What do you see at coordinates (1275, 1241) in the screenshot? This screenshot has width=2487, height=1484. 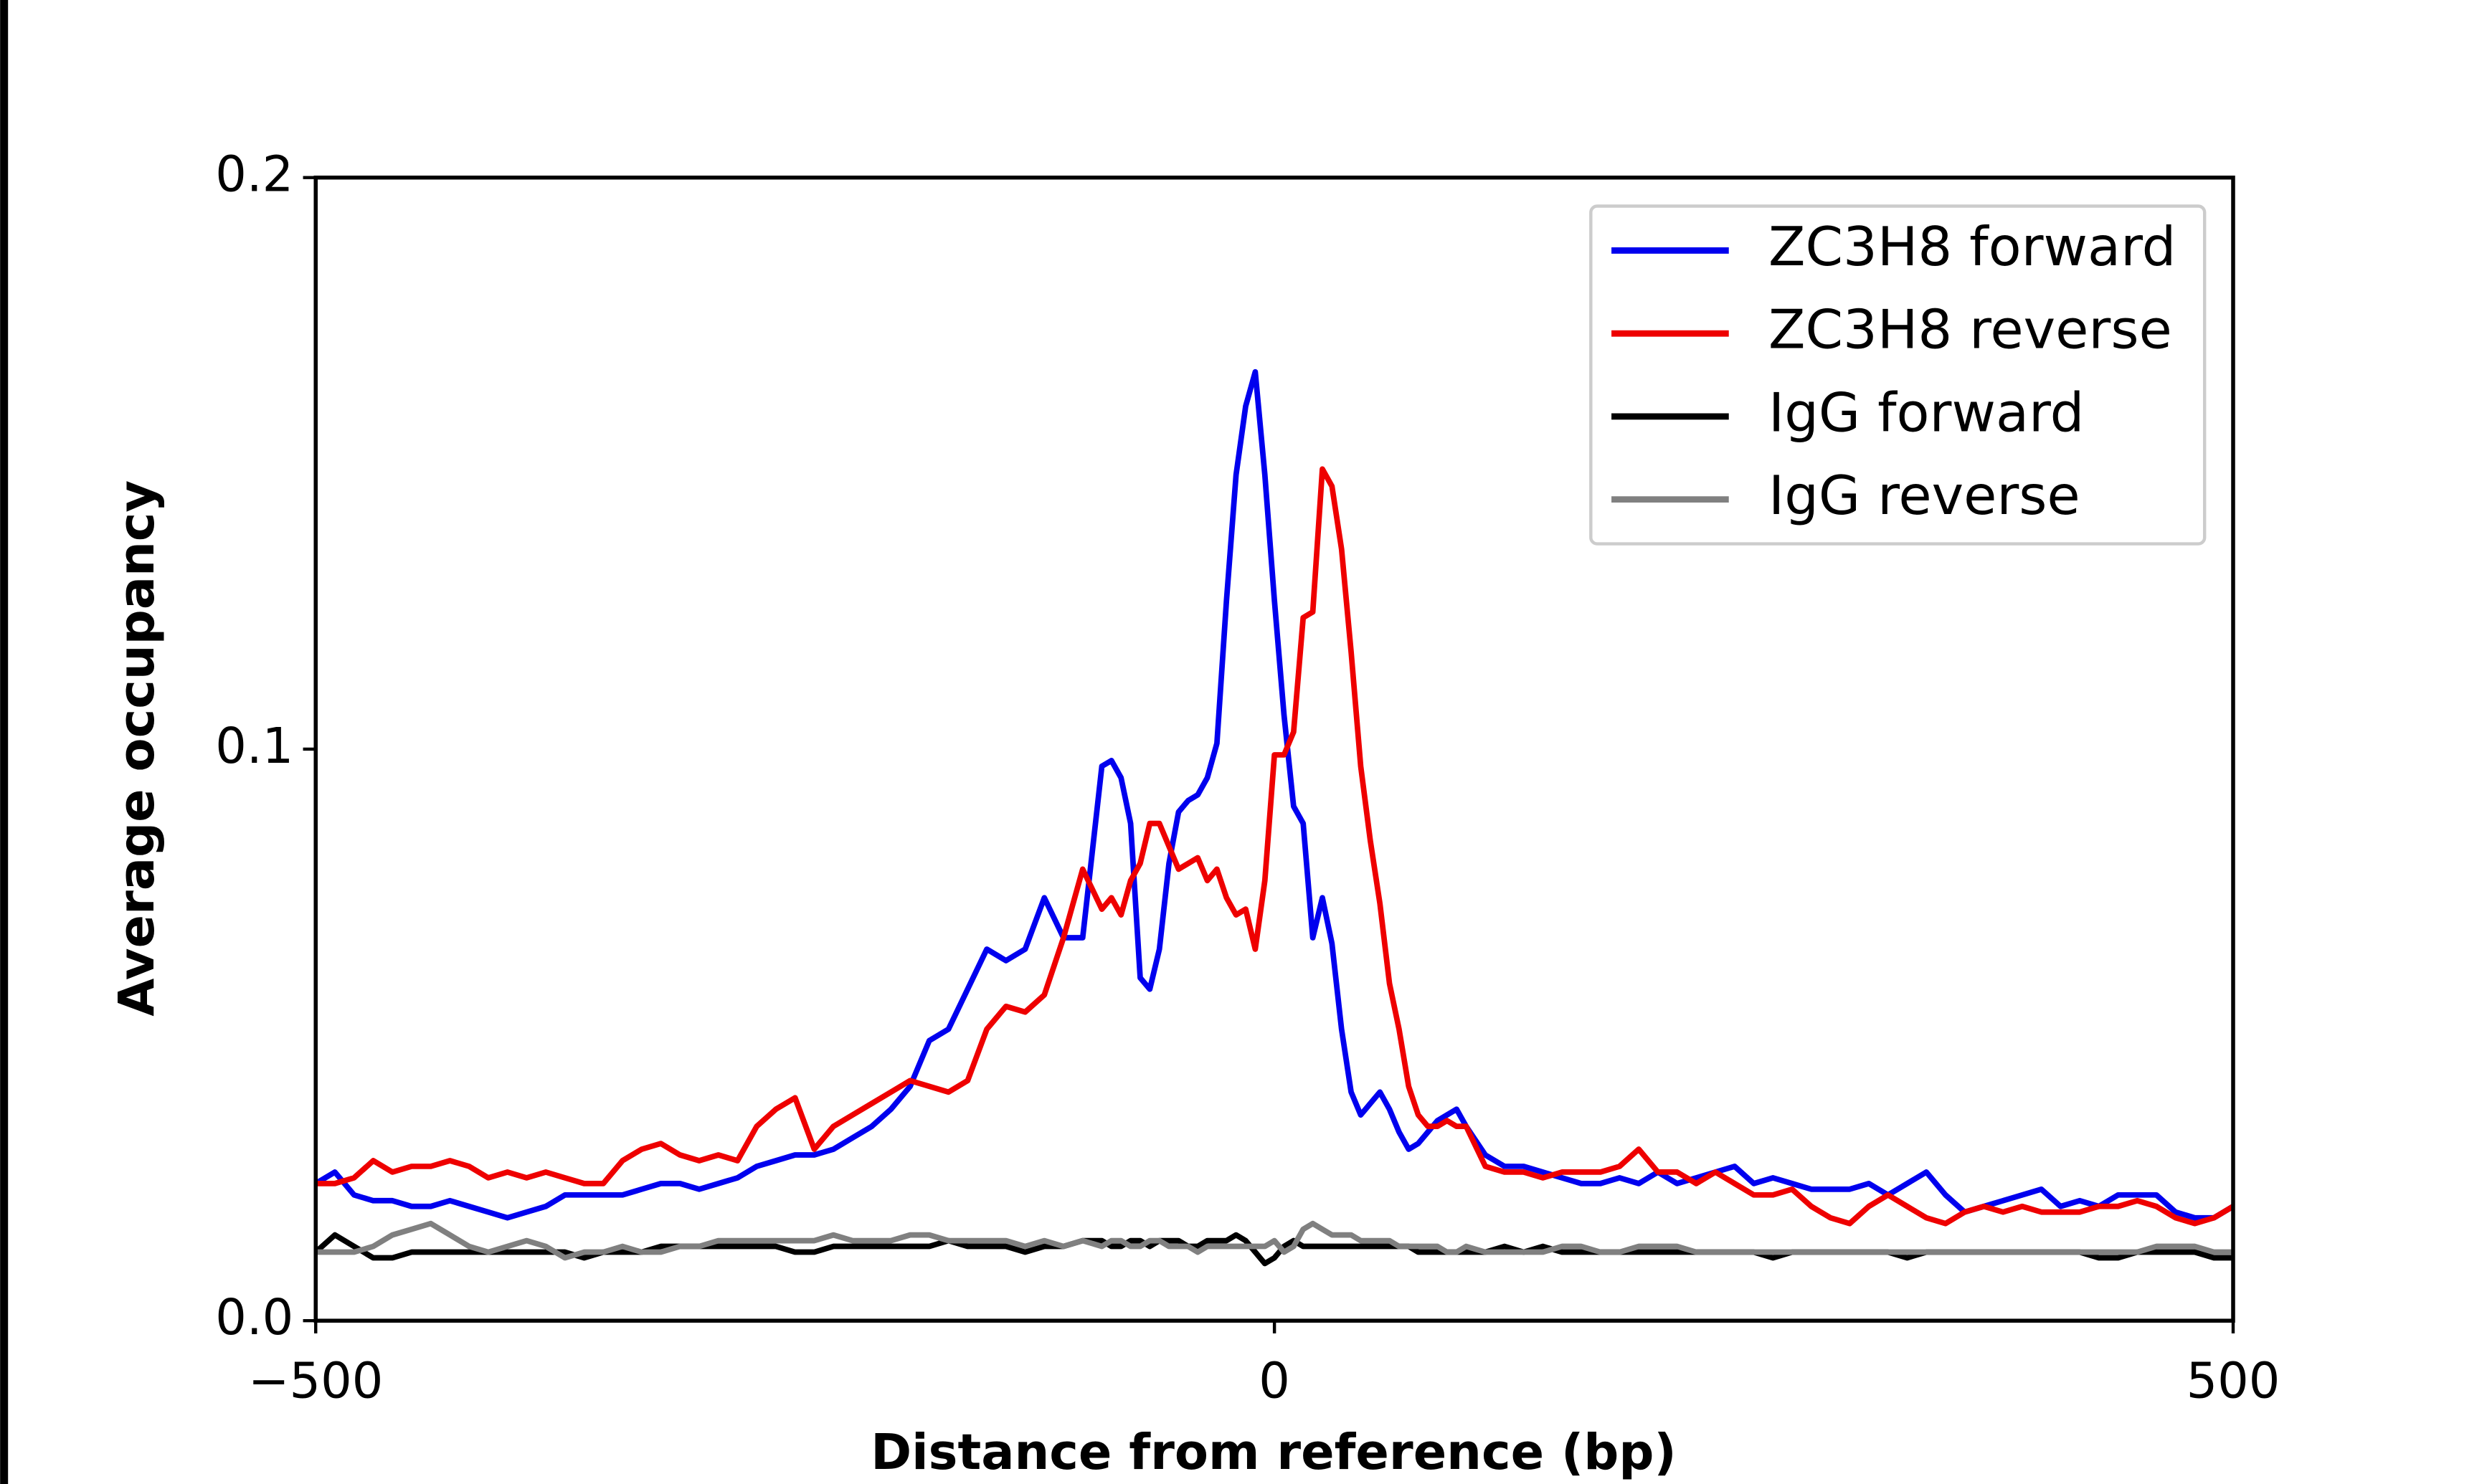 I see `data-line` at bounding box center [1275, 1241].